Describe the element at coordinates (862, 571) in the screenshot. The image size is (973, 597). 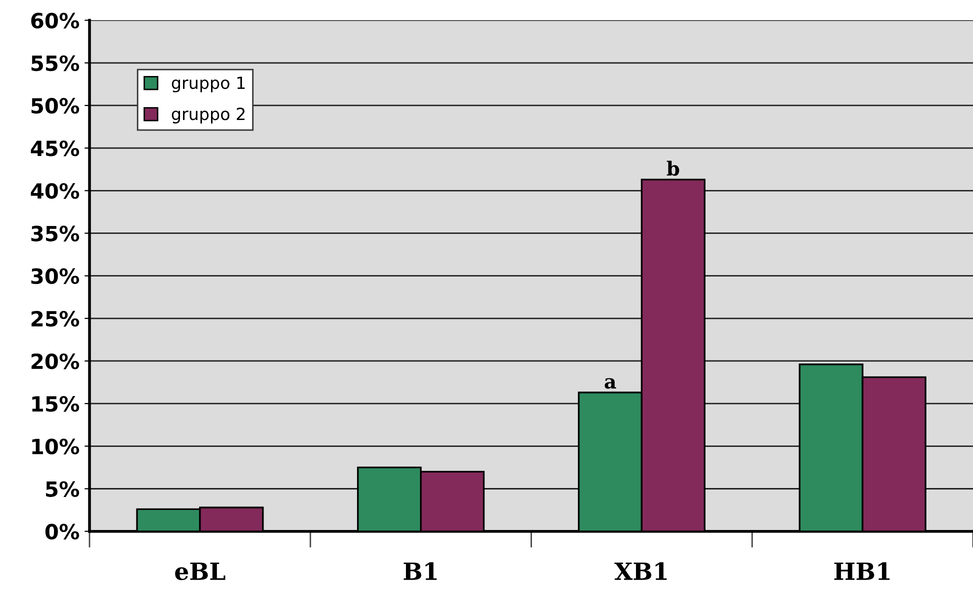
I see `x-tick-label: HB1` at that location.